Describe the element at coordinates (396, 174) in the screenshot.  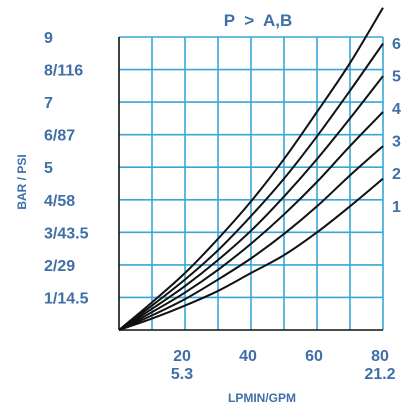
I see `series-label-2: 2` at that location.